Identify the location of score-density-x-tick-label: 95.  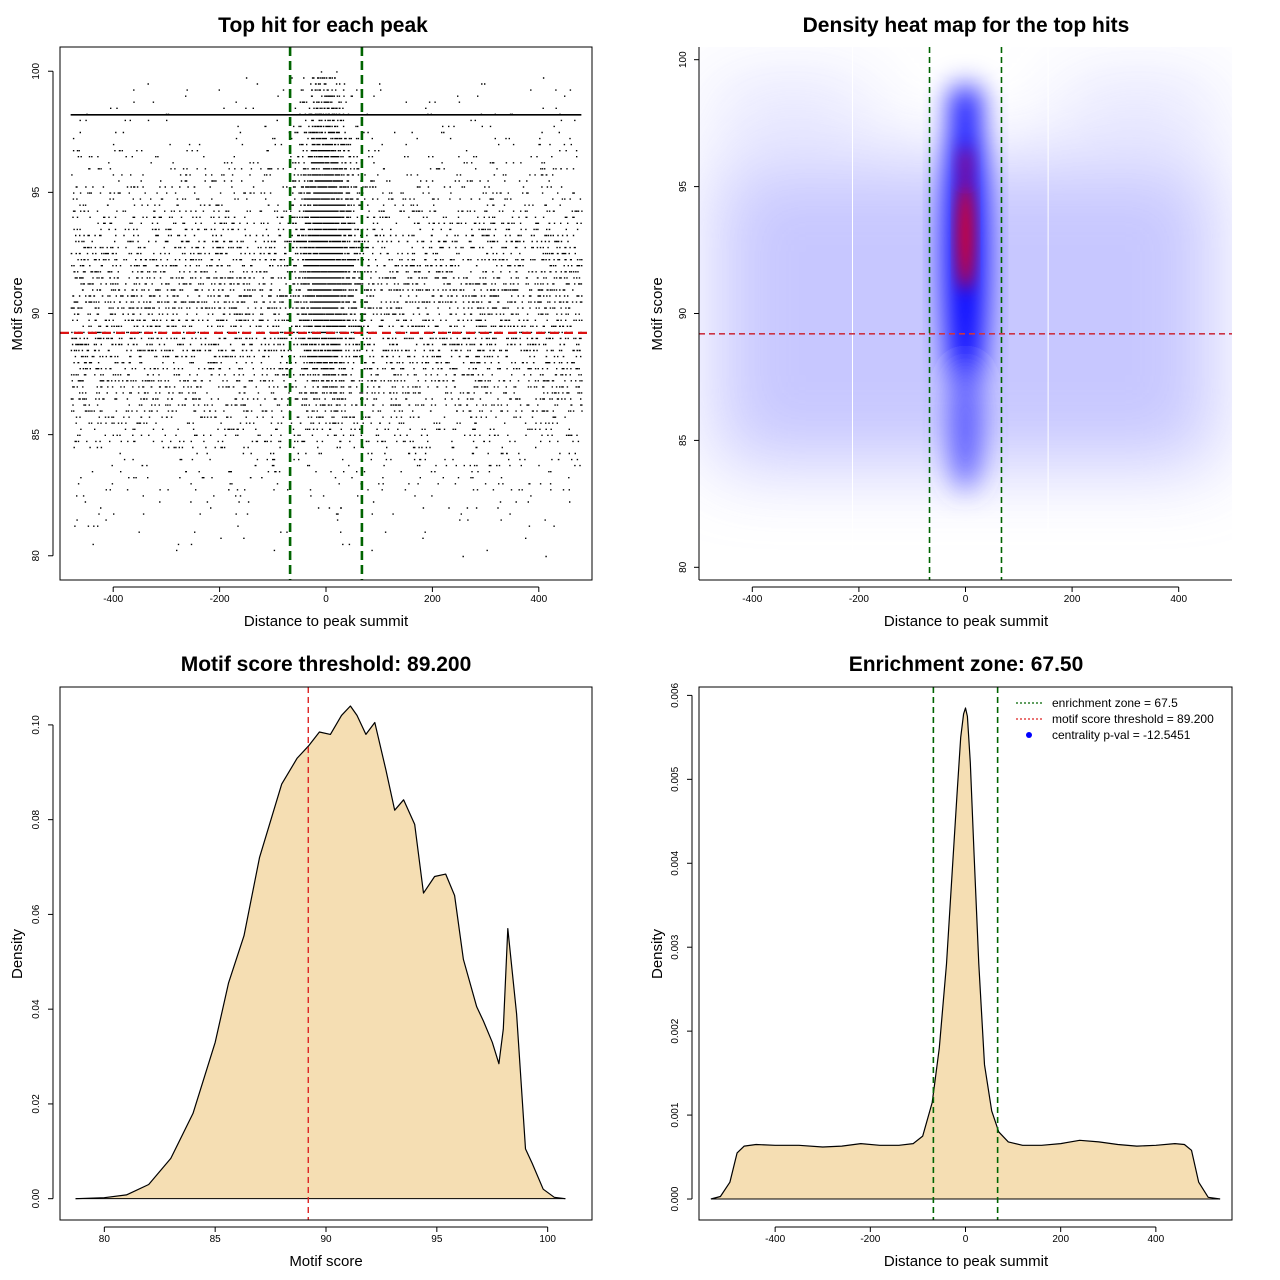
(437, 1239).